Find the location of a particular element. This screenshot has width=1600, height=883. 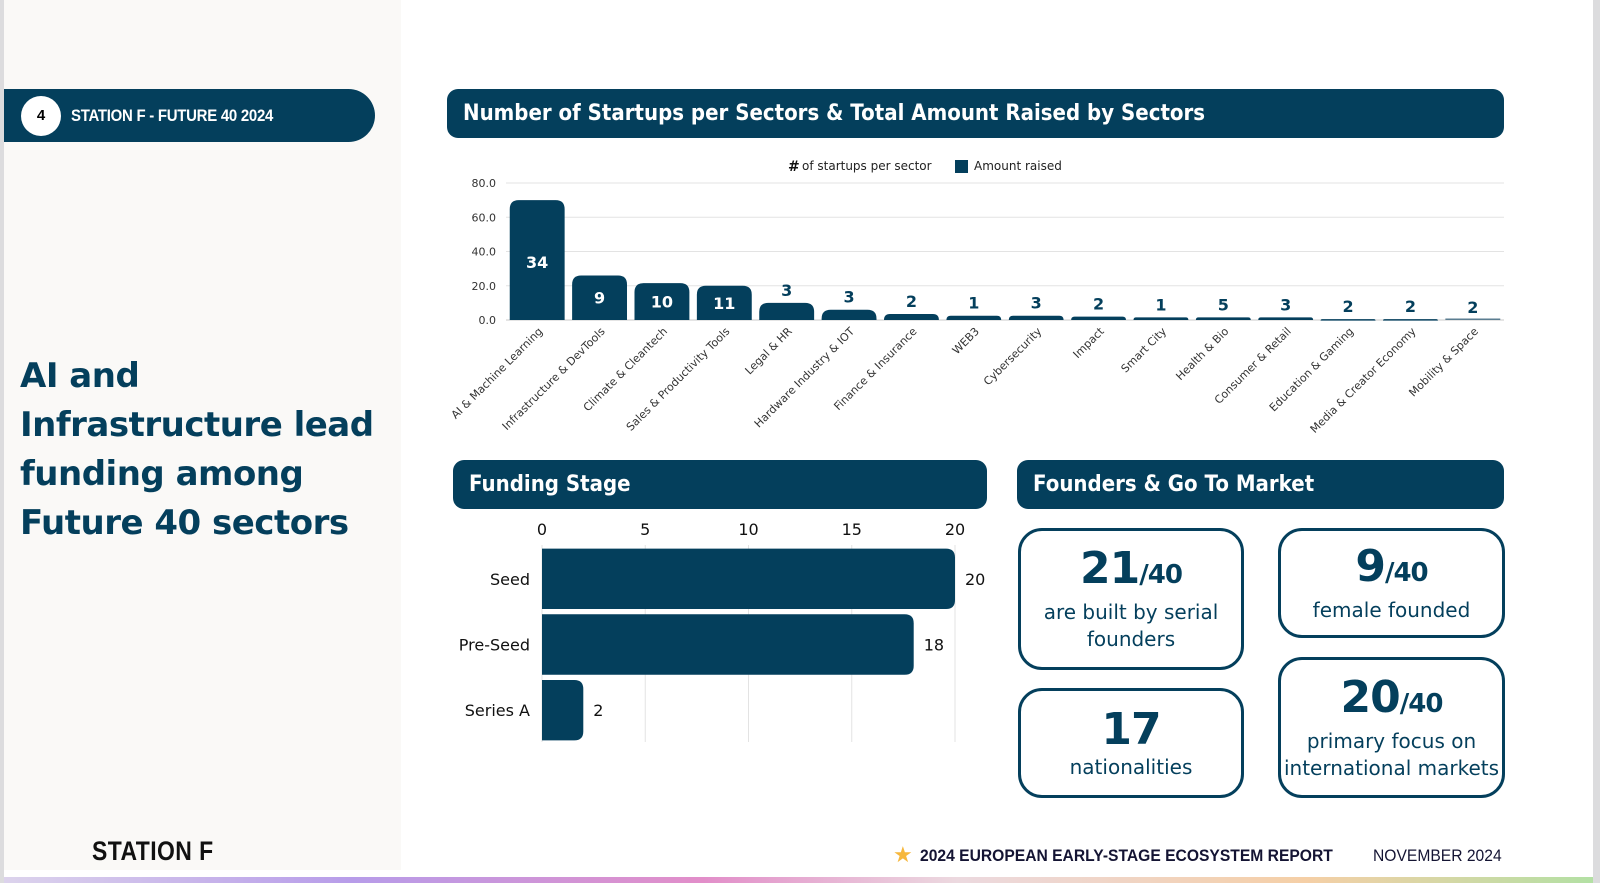

stat-card-female-founded: 9/40 female founded is located at coordinates (1391, 583).